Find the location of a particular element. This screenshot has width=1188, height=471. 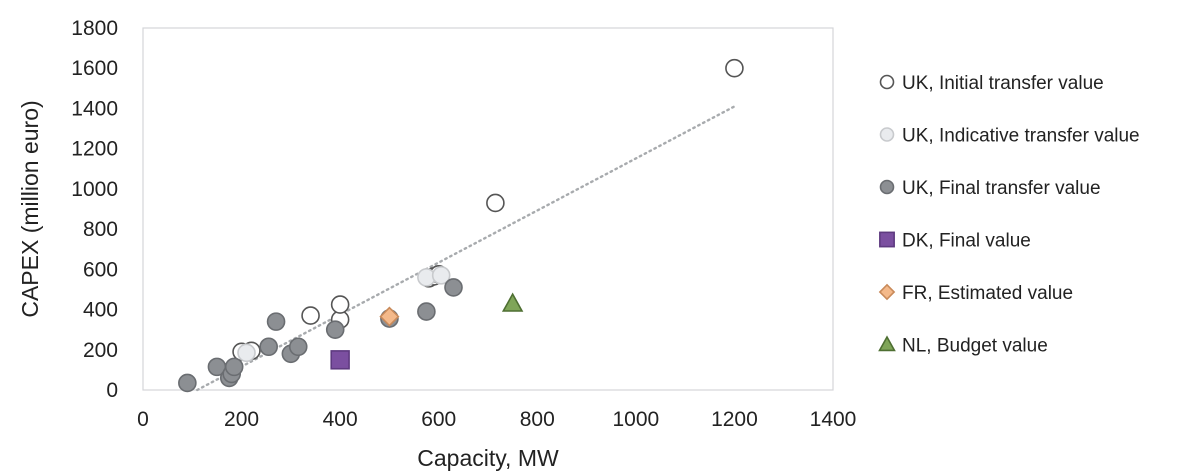

legend-label: UK, Initial transfer value is located at coordinates (1003, 83).